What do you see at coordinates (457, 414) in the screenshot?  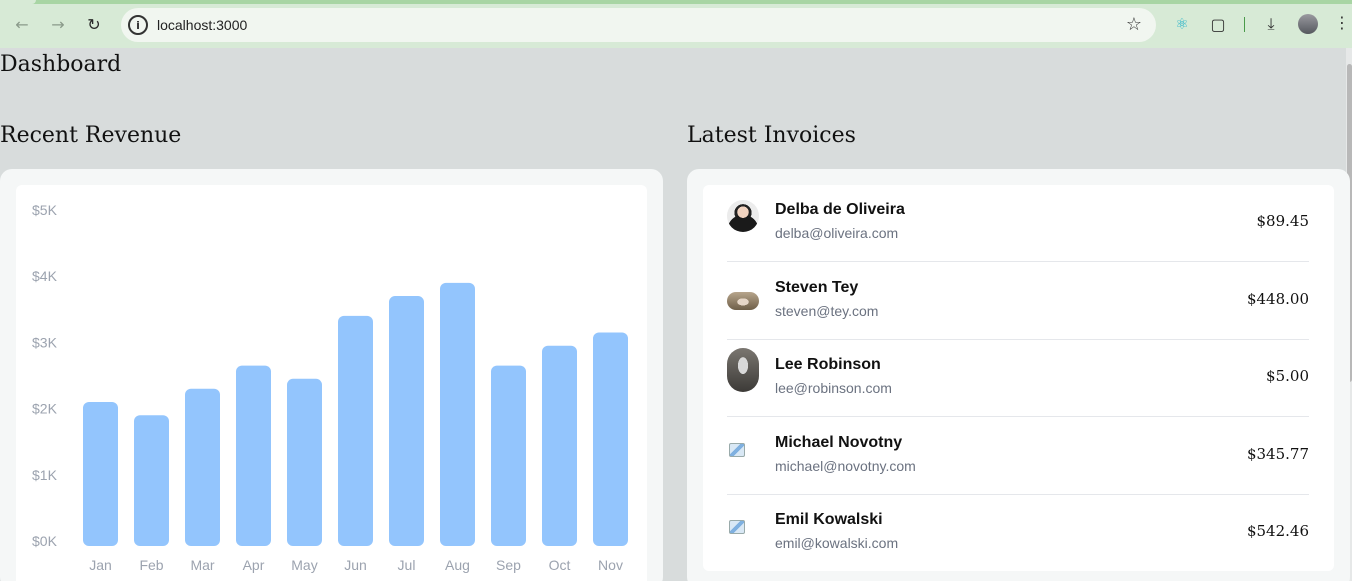 I see `bar-aug` at bounding box center [457, 414].